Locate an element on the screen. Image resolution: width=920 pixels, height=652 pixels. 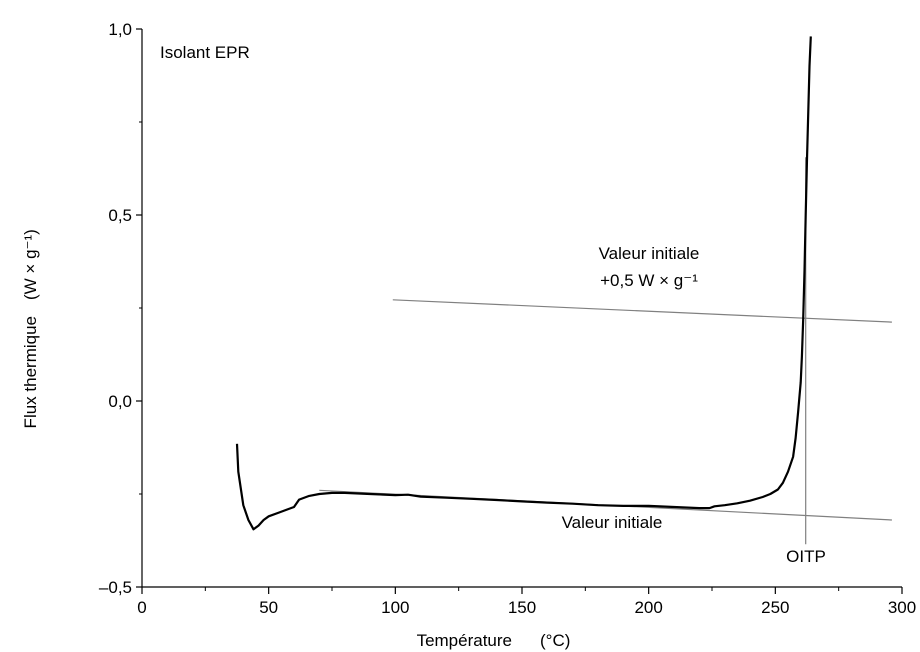
x-tick-label: 100 is located at coordinates (395, 607).